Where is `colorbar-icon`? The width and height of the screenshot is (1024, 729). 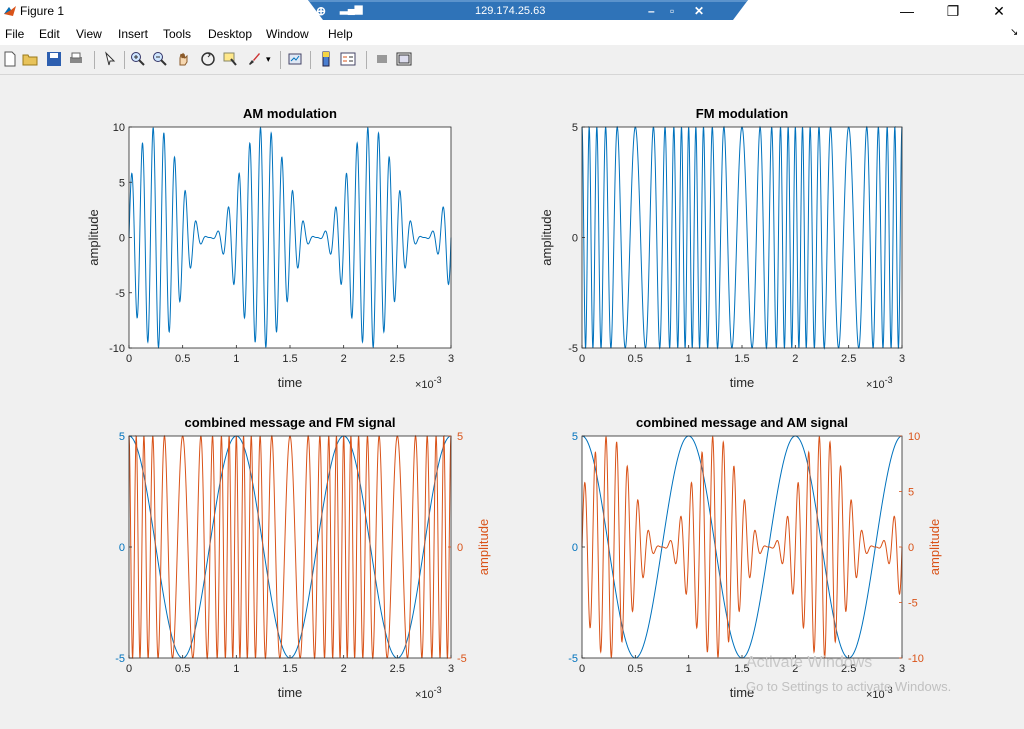 colorbar-icon is located at coordinates (326, 59).